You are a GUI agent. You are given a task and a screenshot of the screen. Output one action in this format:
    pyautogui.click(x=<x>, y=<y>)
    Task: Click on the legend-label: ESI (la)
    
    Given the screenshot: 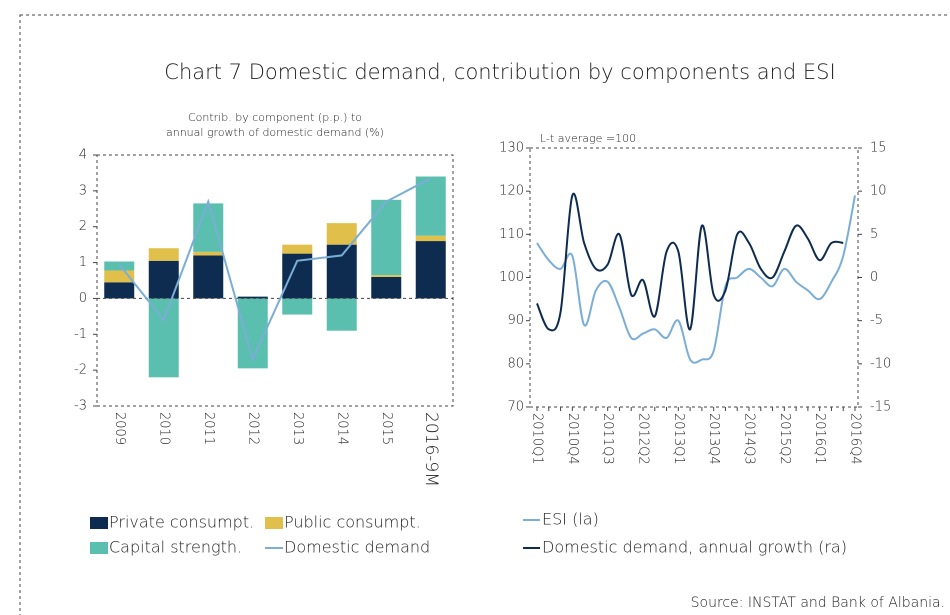 What is the action you would take?
    pyautogui.click(x=570, y=519)
    